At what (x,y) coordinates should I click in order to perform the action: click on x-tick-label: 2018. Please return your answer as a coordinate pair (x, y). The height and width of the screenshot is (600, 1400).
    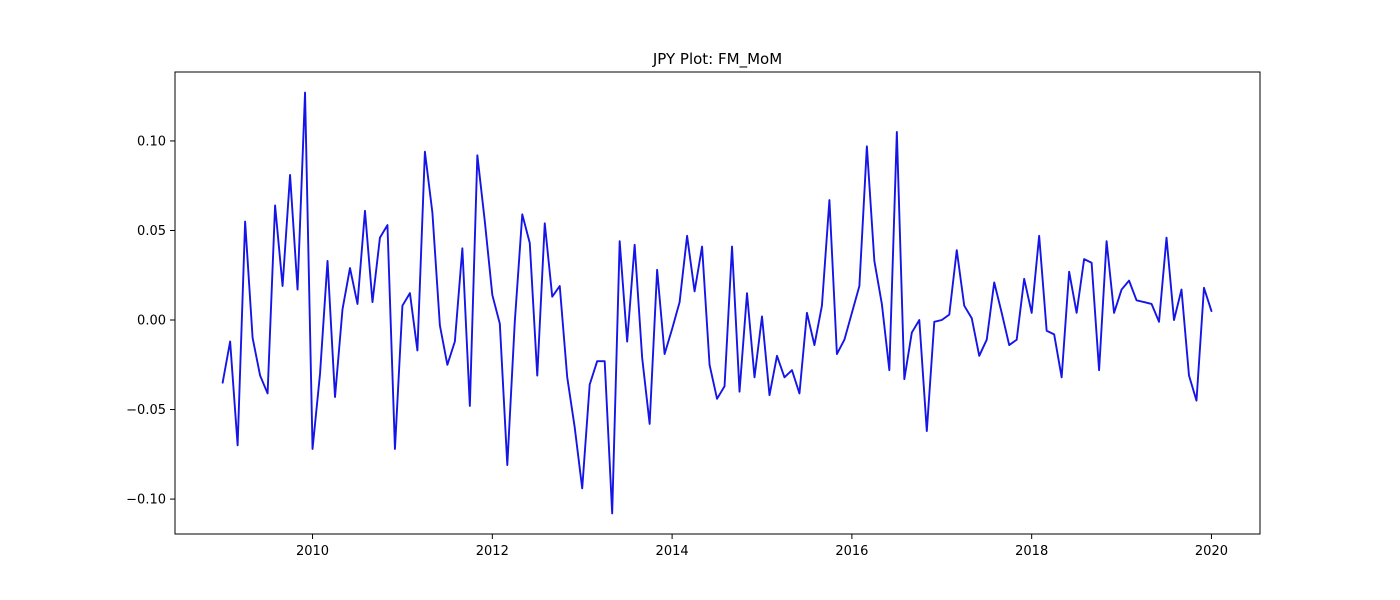
    Looking at the image, I should click on (1031, 551).